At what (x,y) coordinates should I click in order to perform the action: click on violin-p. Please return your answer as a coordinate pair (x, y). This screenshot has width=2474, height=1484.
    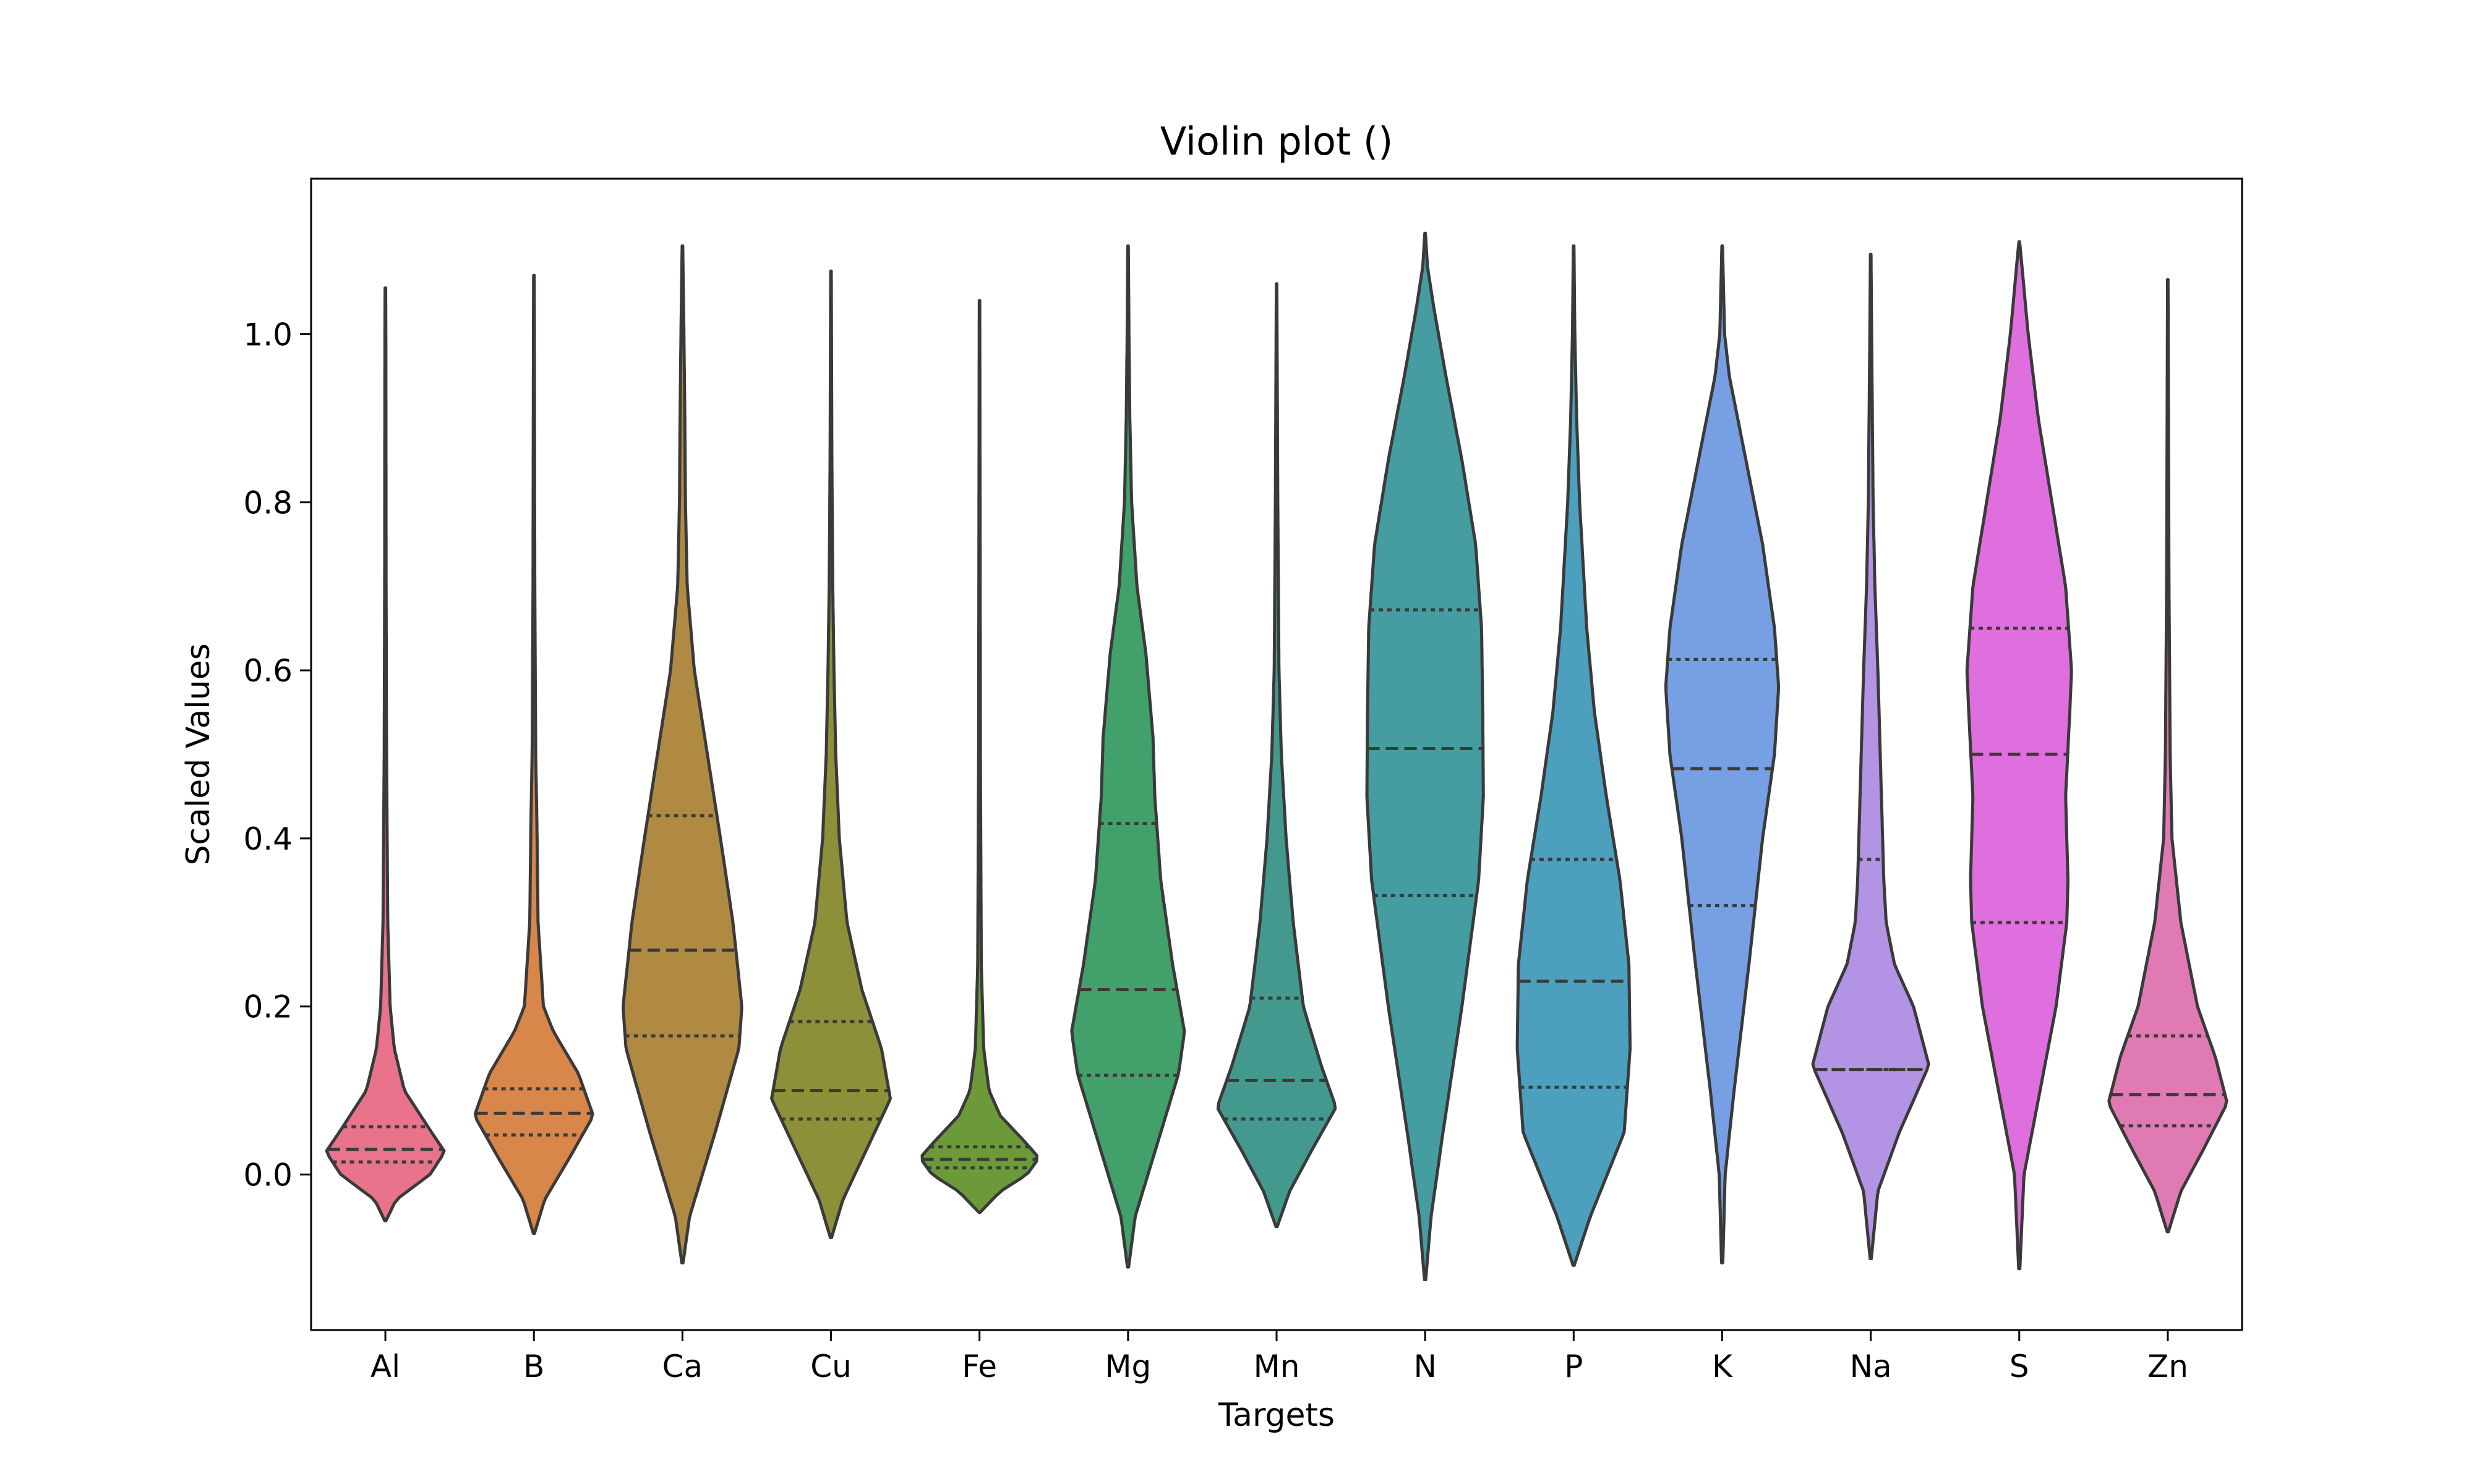
    Looking at the image, I should click on (1573, 755).